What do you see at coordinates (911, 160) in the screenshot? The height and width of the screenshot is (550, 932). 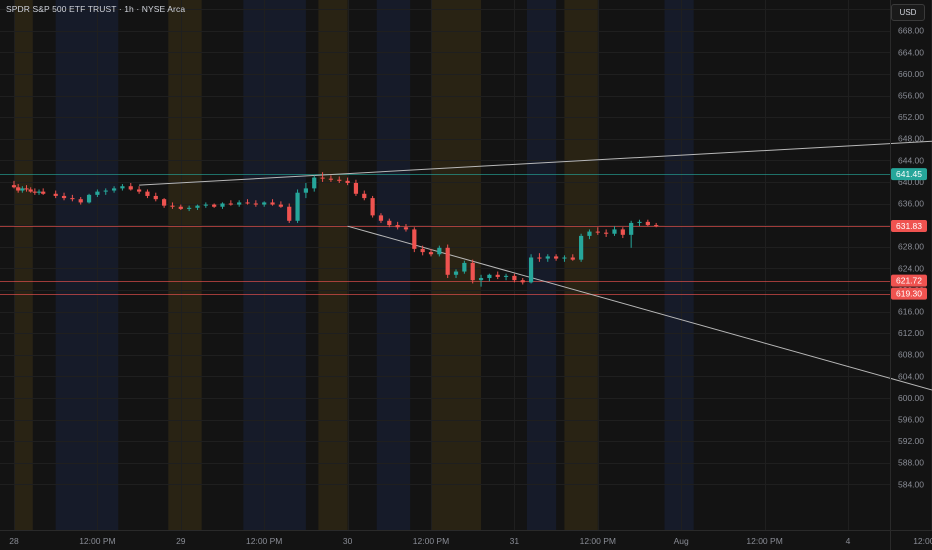 I see `price-tick-label: 644.00` at bounding box center [911, 160].